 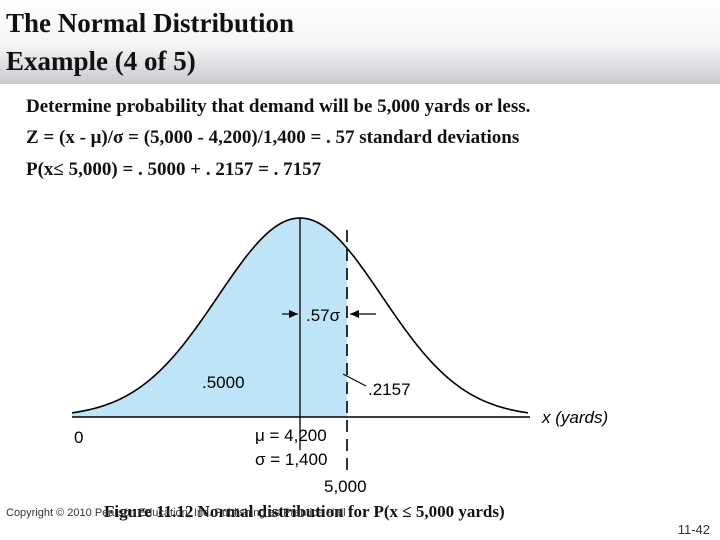 What do you see at coordinates (354, 380) in the screenshot?
I see `right-area-pointer` at bounding box center [354, 380].